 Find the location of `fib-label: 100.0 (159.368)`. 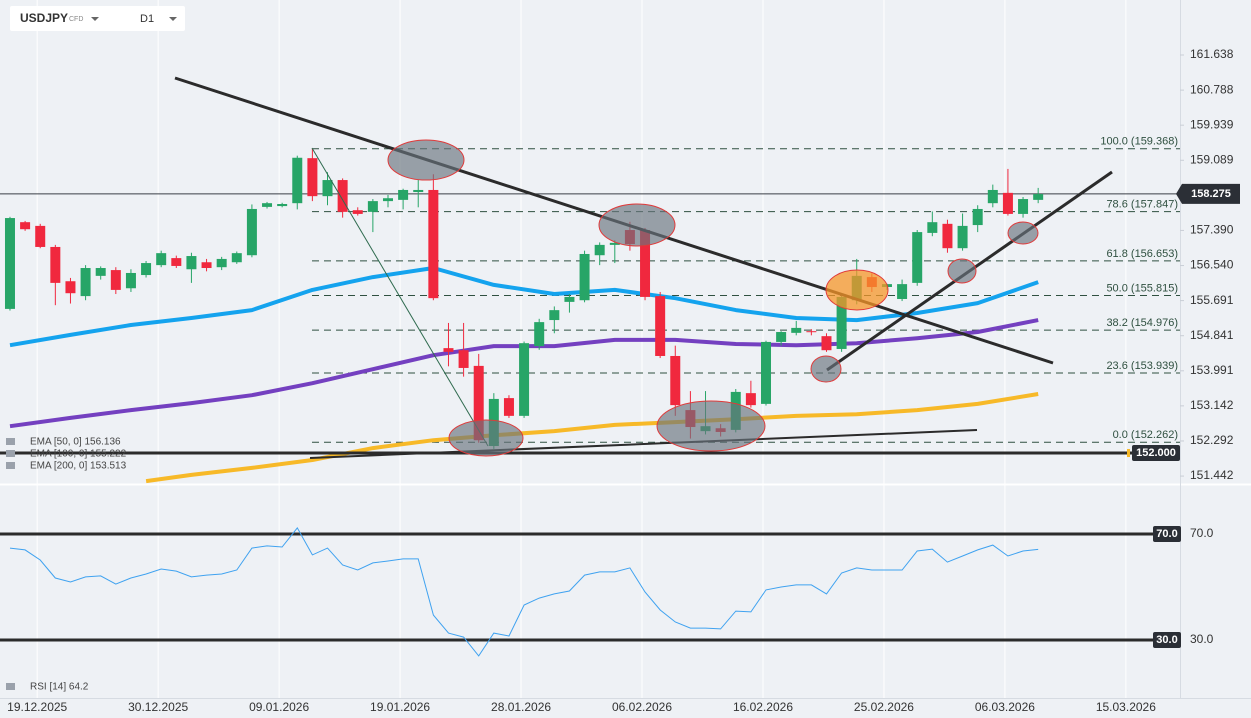

fib-label: 100.0 (159.368) is located at coordinates (1139, 142).